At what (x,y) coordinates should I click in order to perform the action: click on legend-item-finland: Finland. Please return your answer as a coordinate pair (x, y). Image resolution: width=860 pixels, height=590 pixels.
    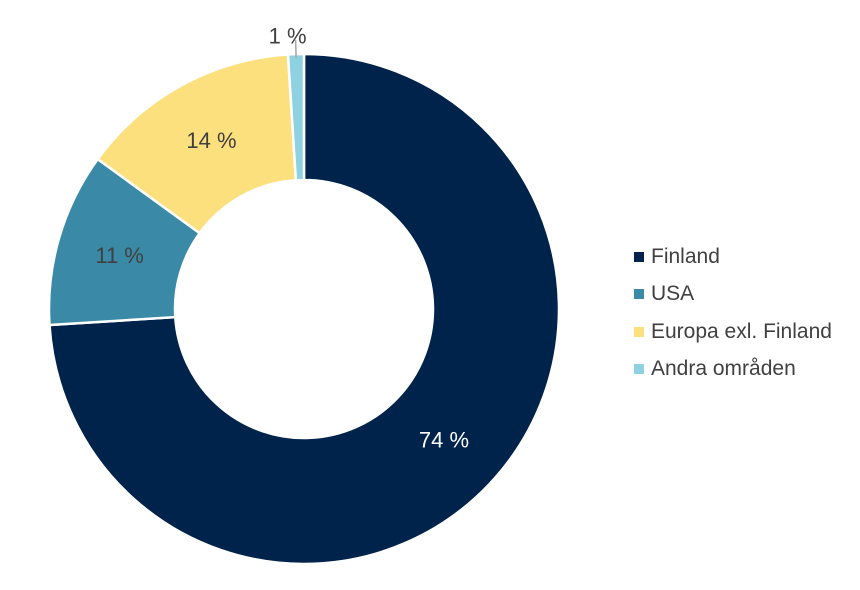
    Looking at the image, I should click on (746, 257).